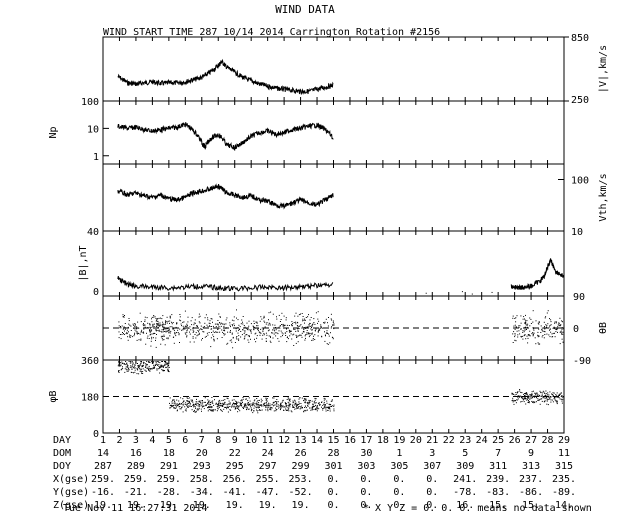  Describe the element at coordinates (515, 440) in the screenshot. I see `table-cell: 26` at that location.